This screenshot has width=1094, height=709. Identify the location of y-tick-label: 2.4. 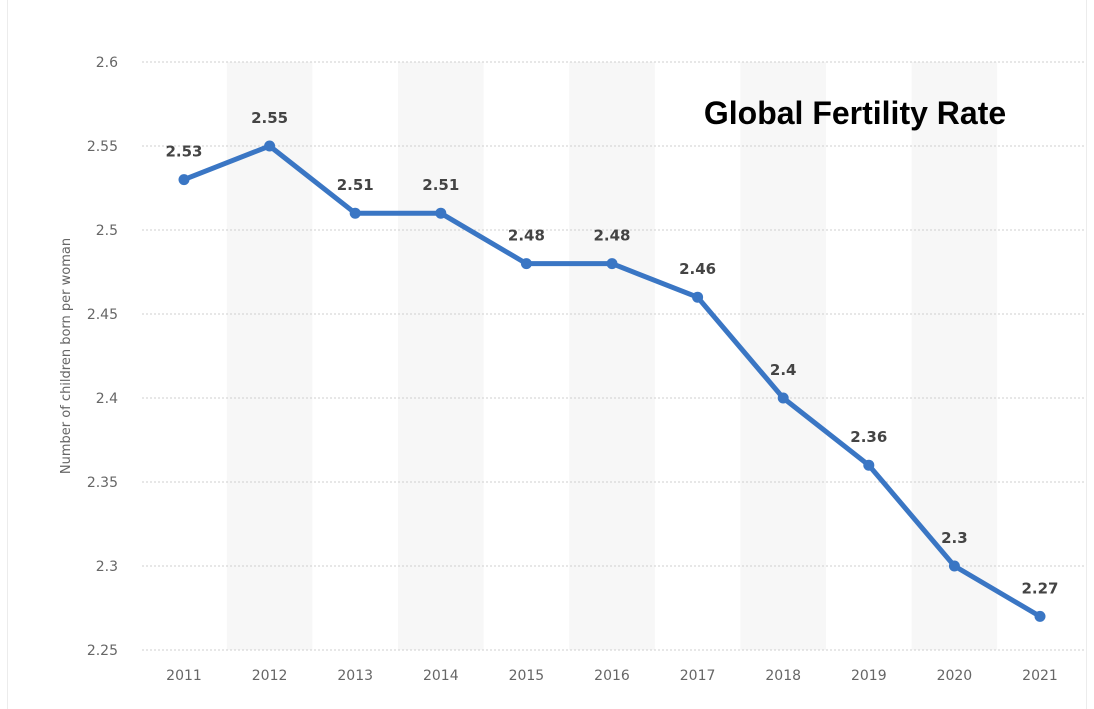
(107, 399).